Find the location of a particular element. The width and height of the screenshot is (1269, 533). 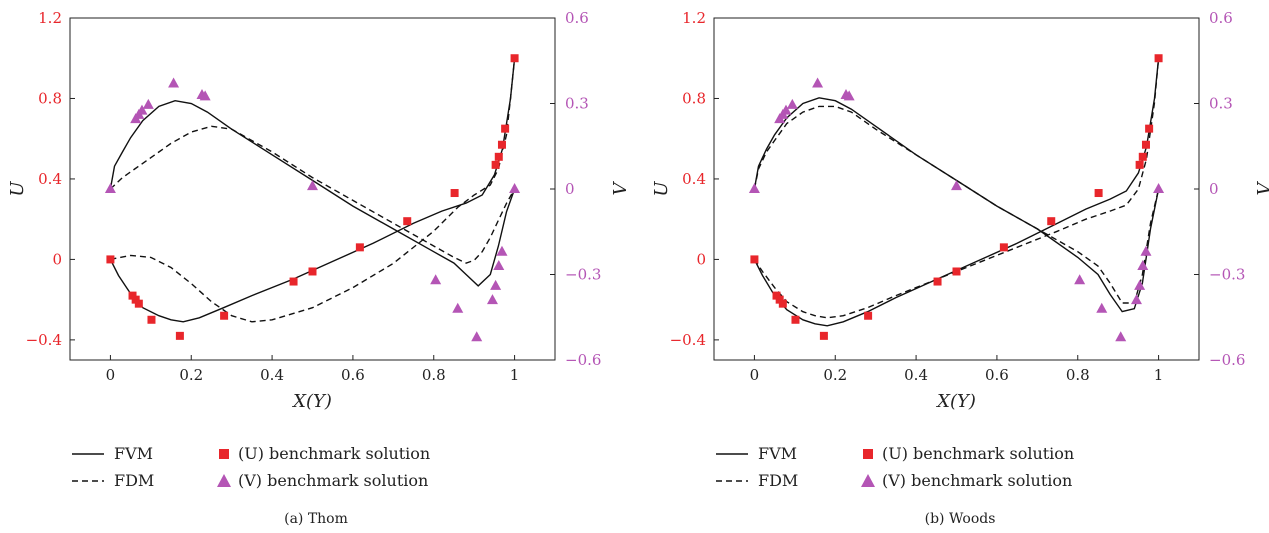

x-axis-title: X(Y) is located at coordinates (955, 401).